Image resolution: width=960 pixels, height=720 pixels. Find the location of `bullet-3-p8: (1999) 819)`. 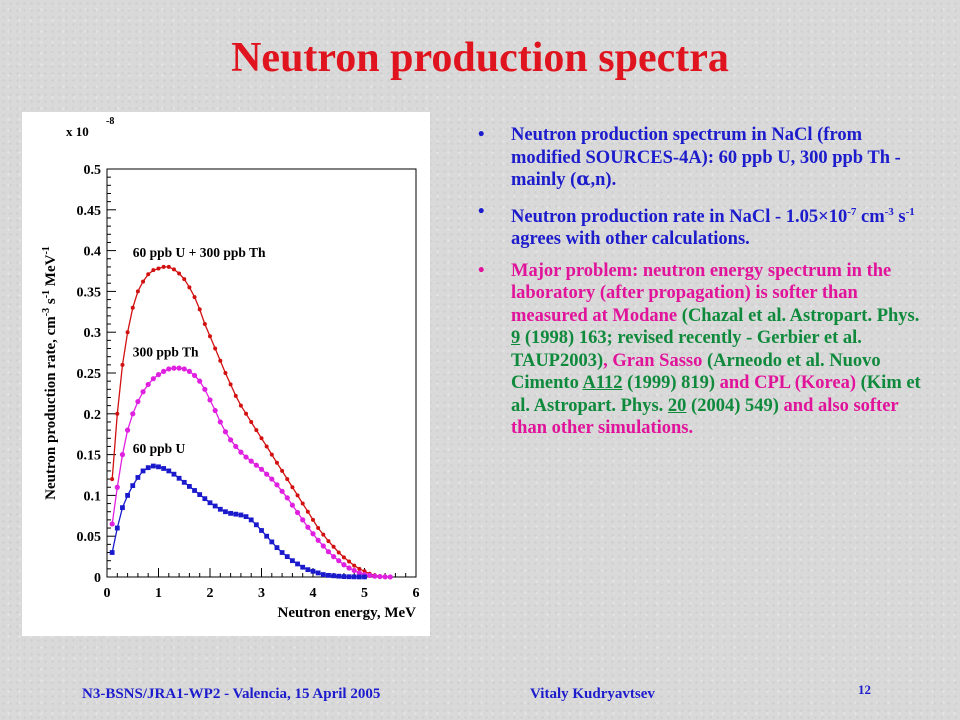

bullet-3-p8: (1999) 819) is located at coordinates (669, 383).